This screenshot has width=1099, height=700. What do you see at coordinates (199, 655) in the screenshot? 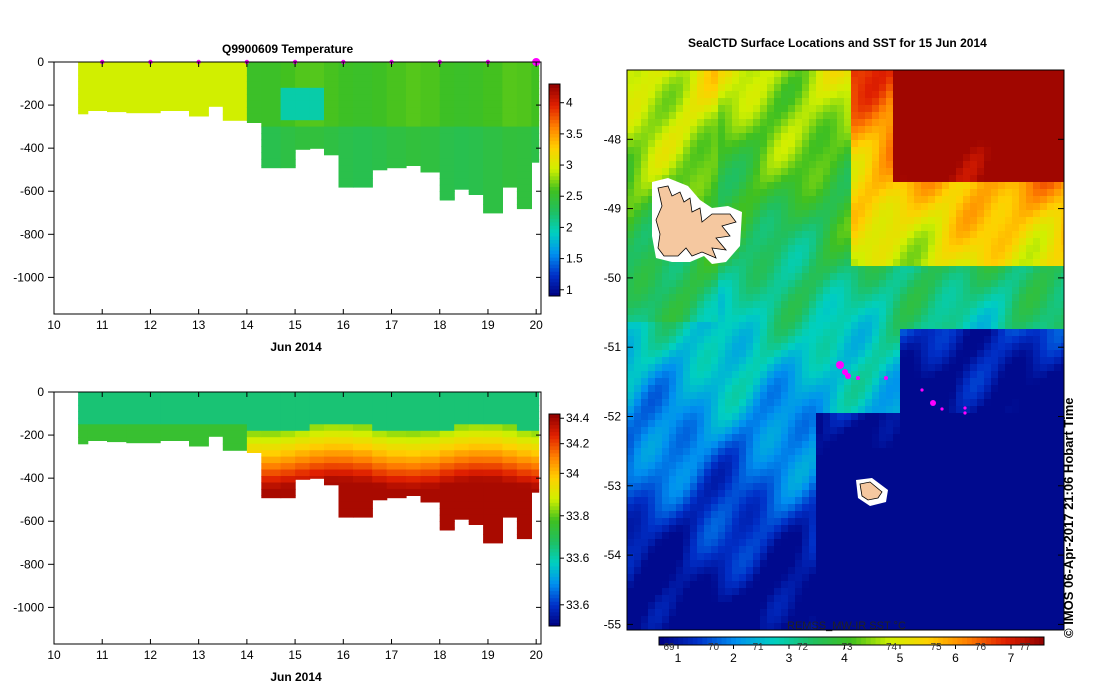
I see `x-tick-label: 13` at bounding box center [199, 655].